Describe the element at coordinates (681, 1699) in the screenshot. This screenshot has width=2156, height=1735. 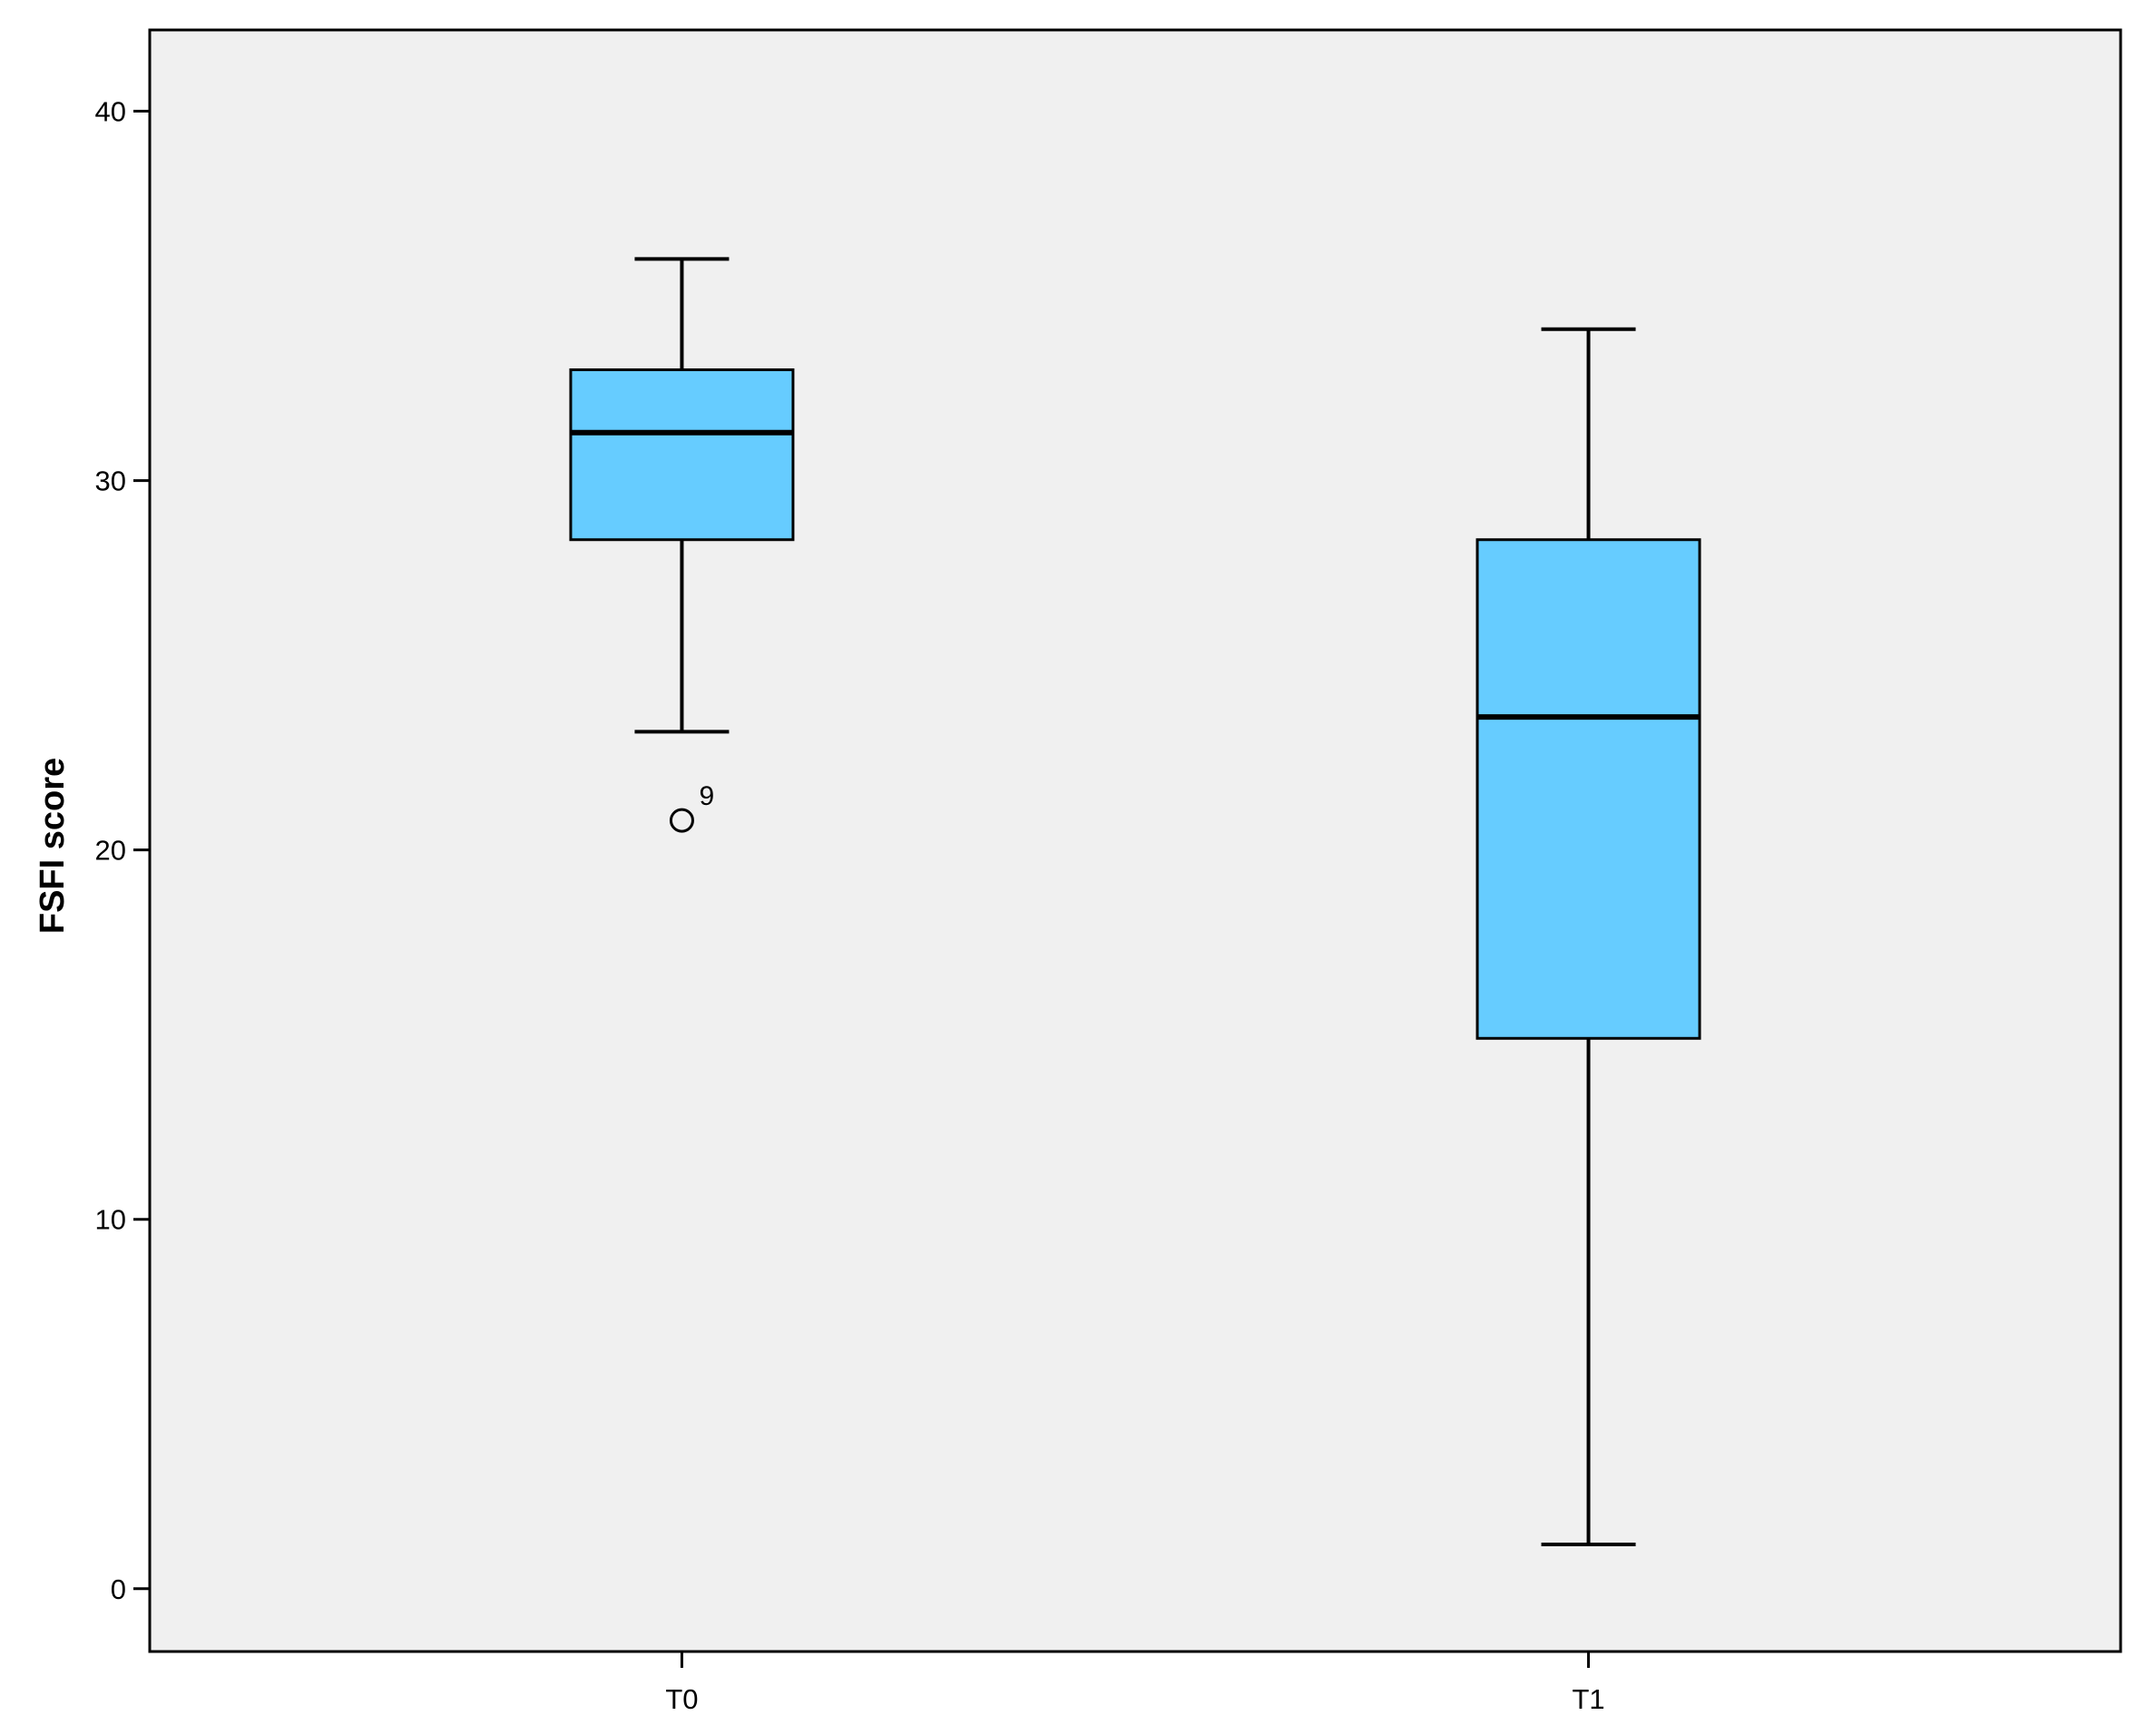
I see `x-tick-label: T0` at that location.